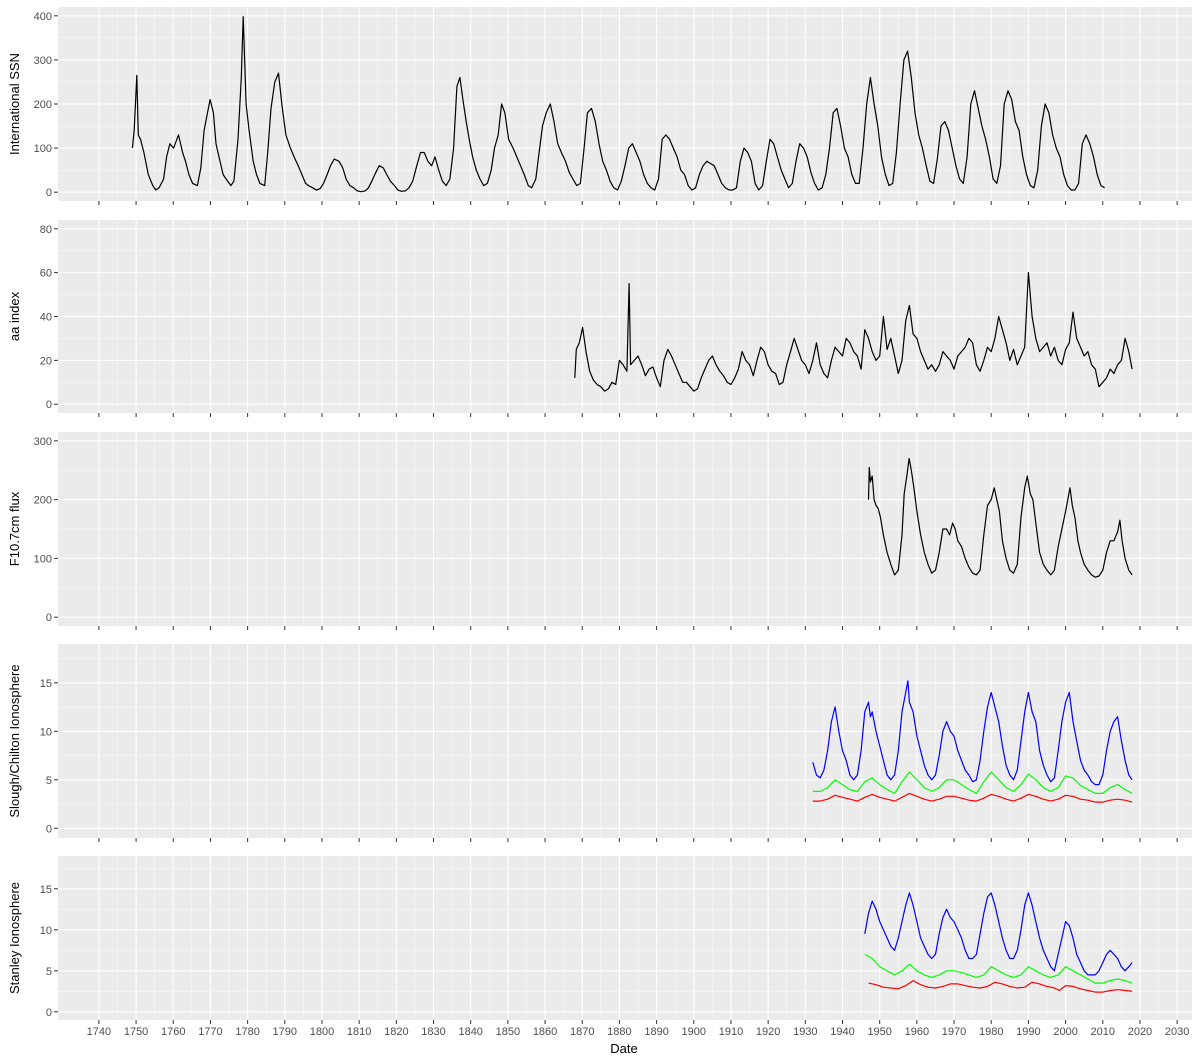  Describe the element at coordinates (359, 1032) in the screenshot. I see `x-tick-label: 1810` at that location.